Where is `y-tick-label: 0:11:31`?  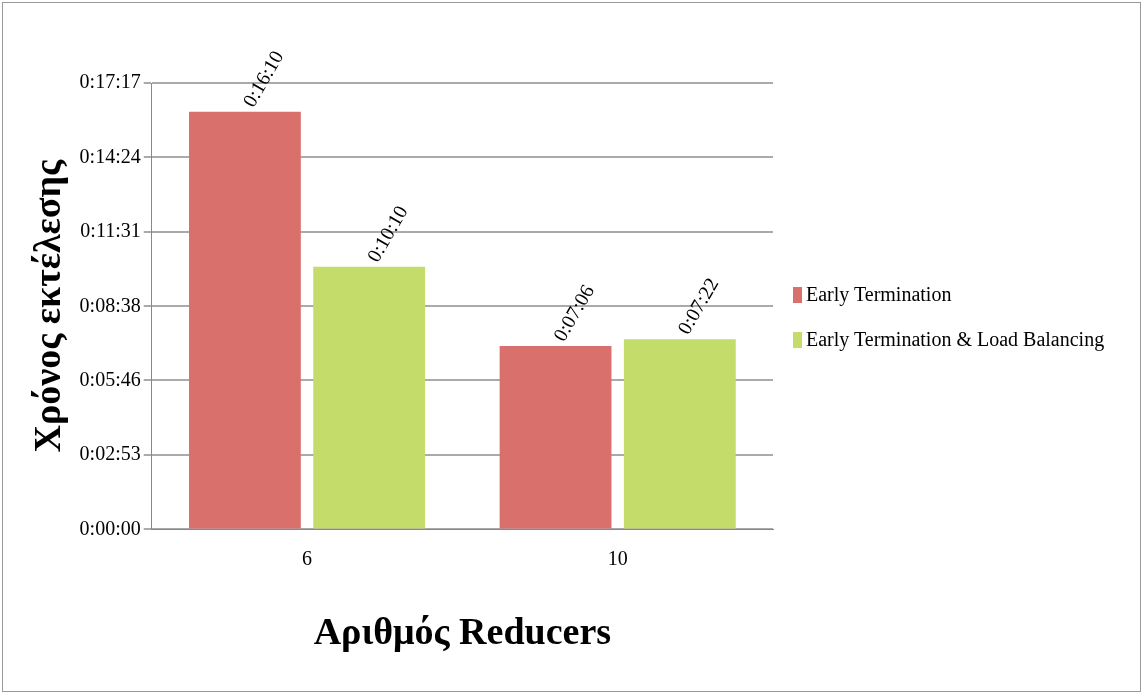 y-tick-label: 0:11:31 is located at coordinates (110, 230).